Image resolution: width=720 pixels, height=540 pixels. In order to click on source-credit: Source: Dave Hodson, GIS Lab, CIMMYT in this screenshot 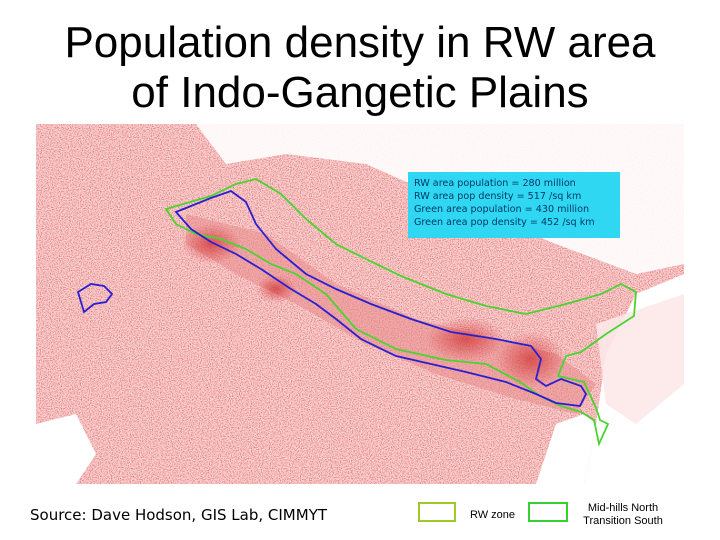, I will do `click(179, 515)`.